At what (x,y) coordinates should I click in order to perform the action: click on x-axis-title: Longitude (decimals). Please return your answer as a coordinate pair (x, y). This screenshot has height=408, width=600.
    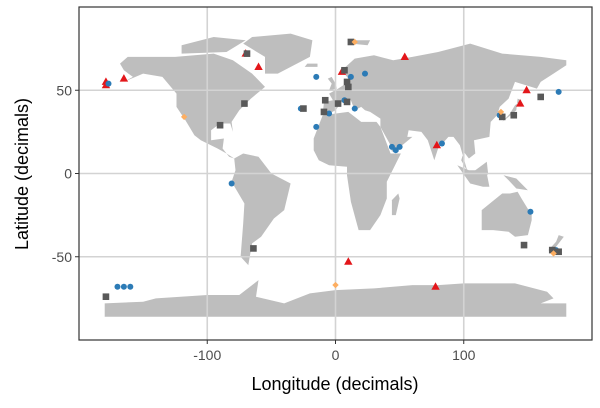
    Looking at the image, I should click on (334, 384).